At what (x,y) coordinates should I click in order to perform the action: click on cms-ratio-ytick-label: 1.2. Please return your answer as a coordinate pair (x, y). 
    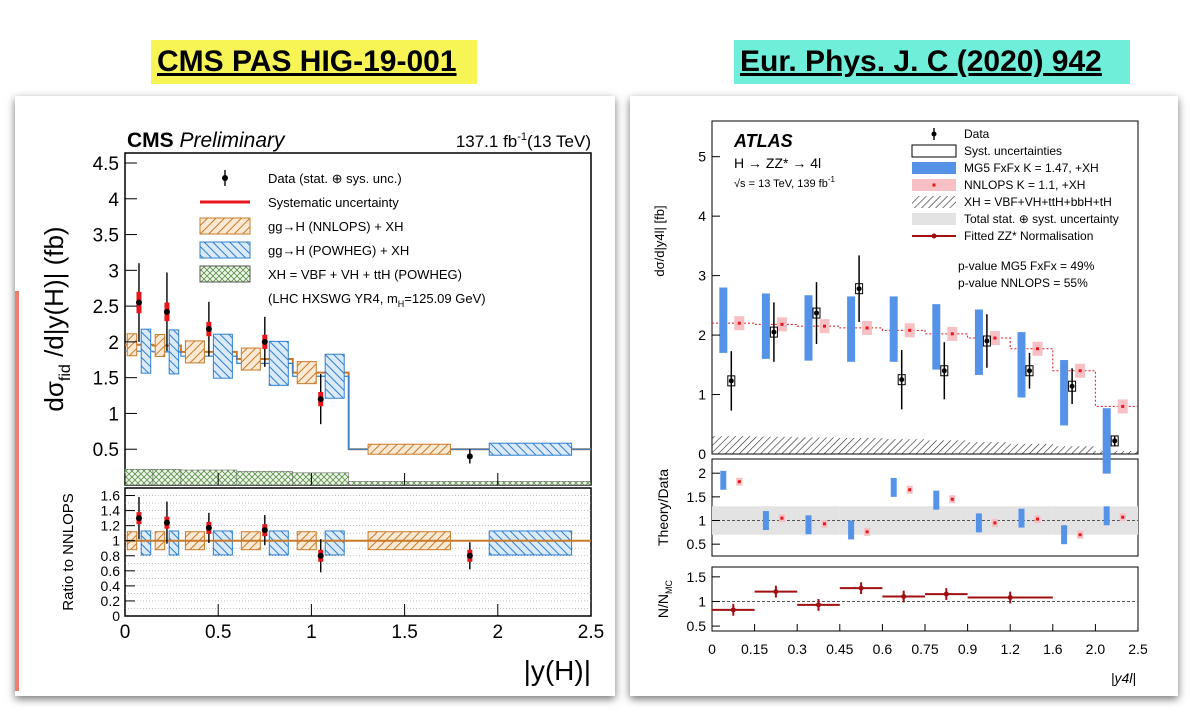
    Looking at the image, I should click on (111, 526).